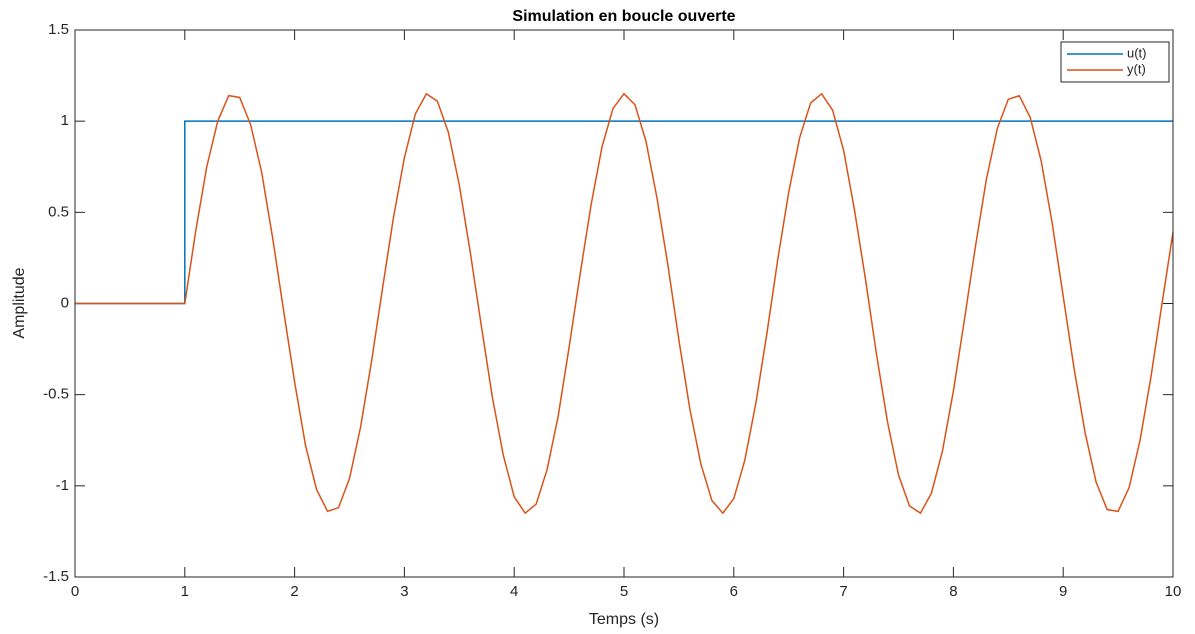  What do you see at coordinates (1063, 591) in the screenshot?
I see `x-tick-label: 9` at bounding box center [1063, 591].